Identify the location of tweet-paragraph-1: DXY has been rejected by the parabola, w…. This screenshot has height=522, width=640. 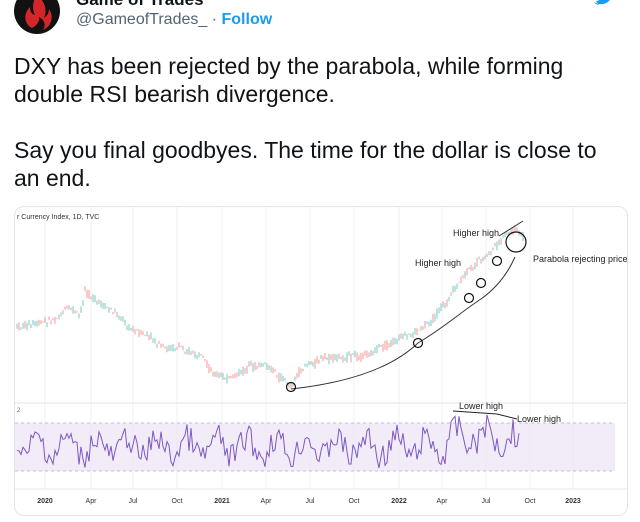
(289, 80).